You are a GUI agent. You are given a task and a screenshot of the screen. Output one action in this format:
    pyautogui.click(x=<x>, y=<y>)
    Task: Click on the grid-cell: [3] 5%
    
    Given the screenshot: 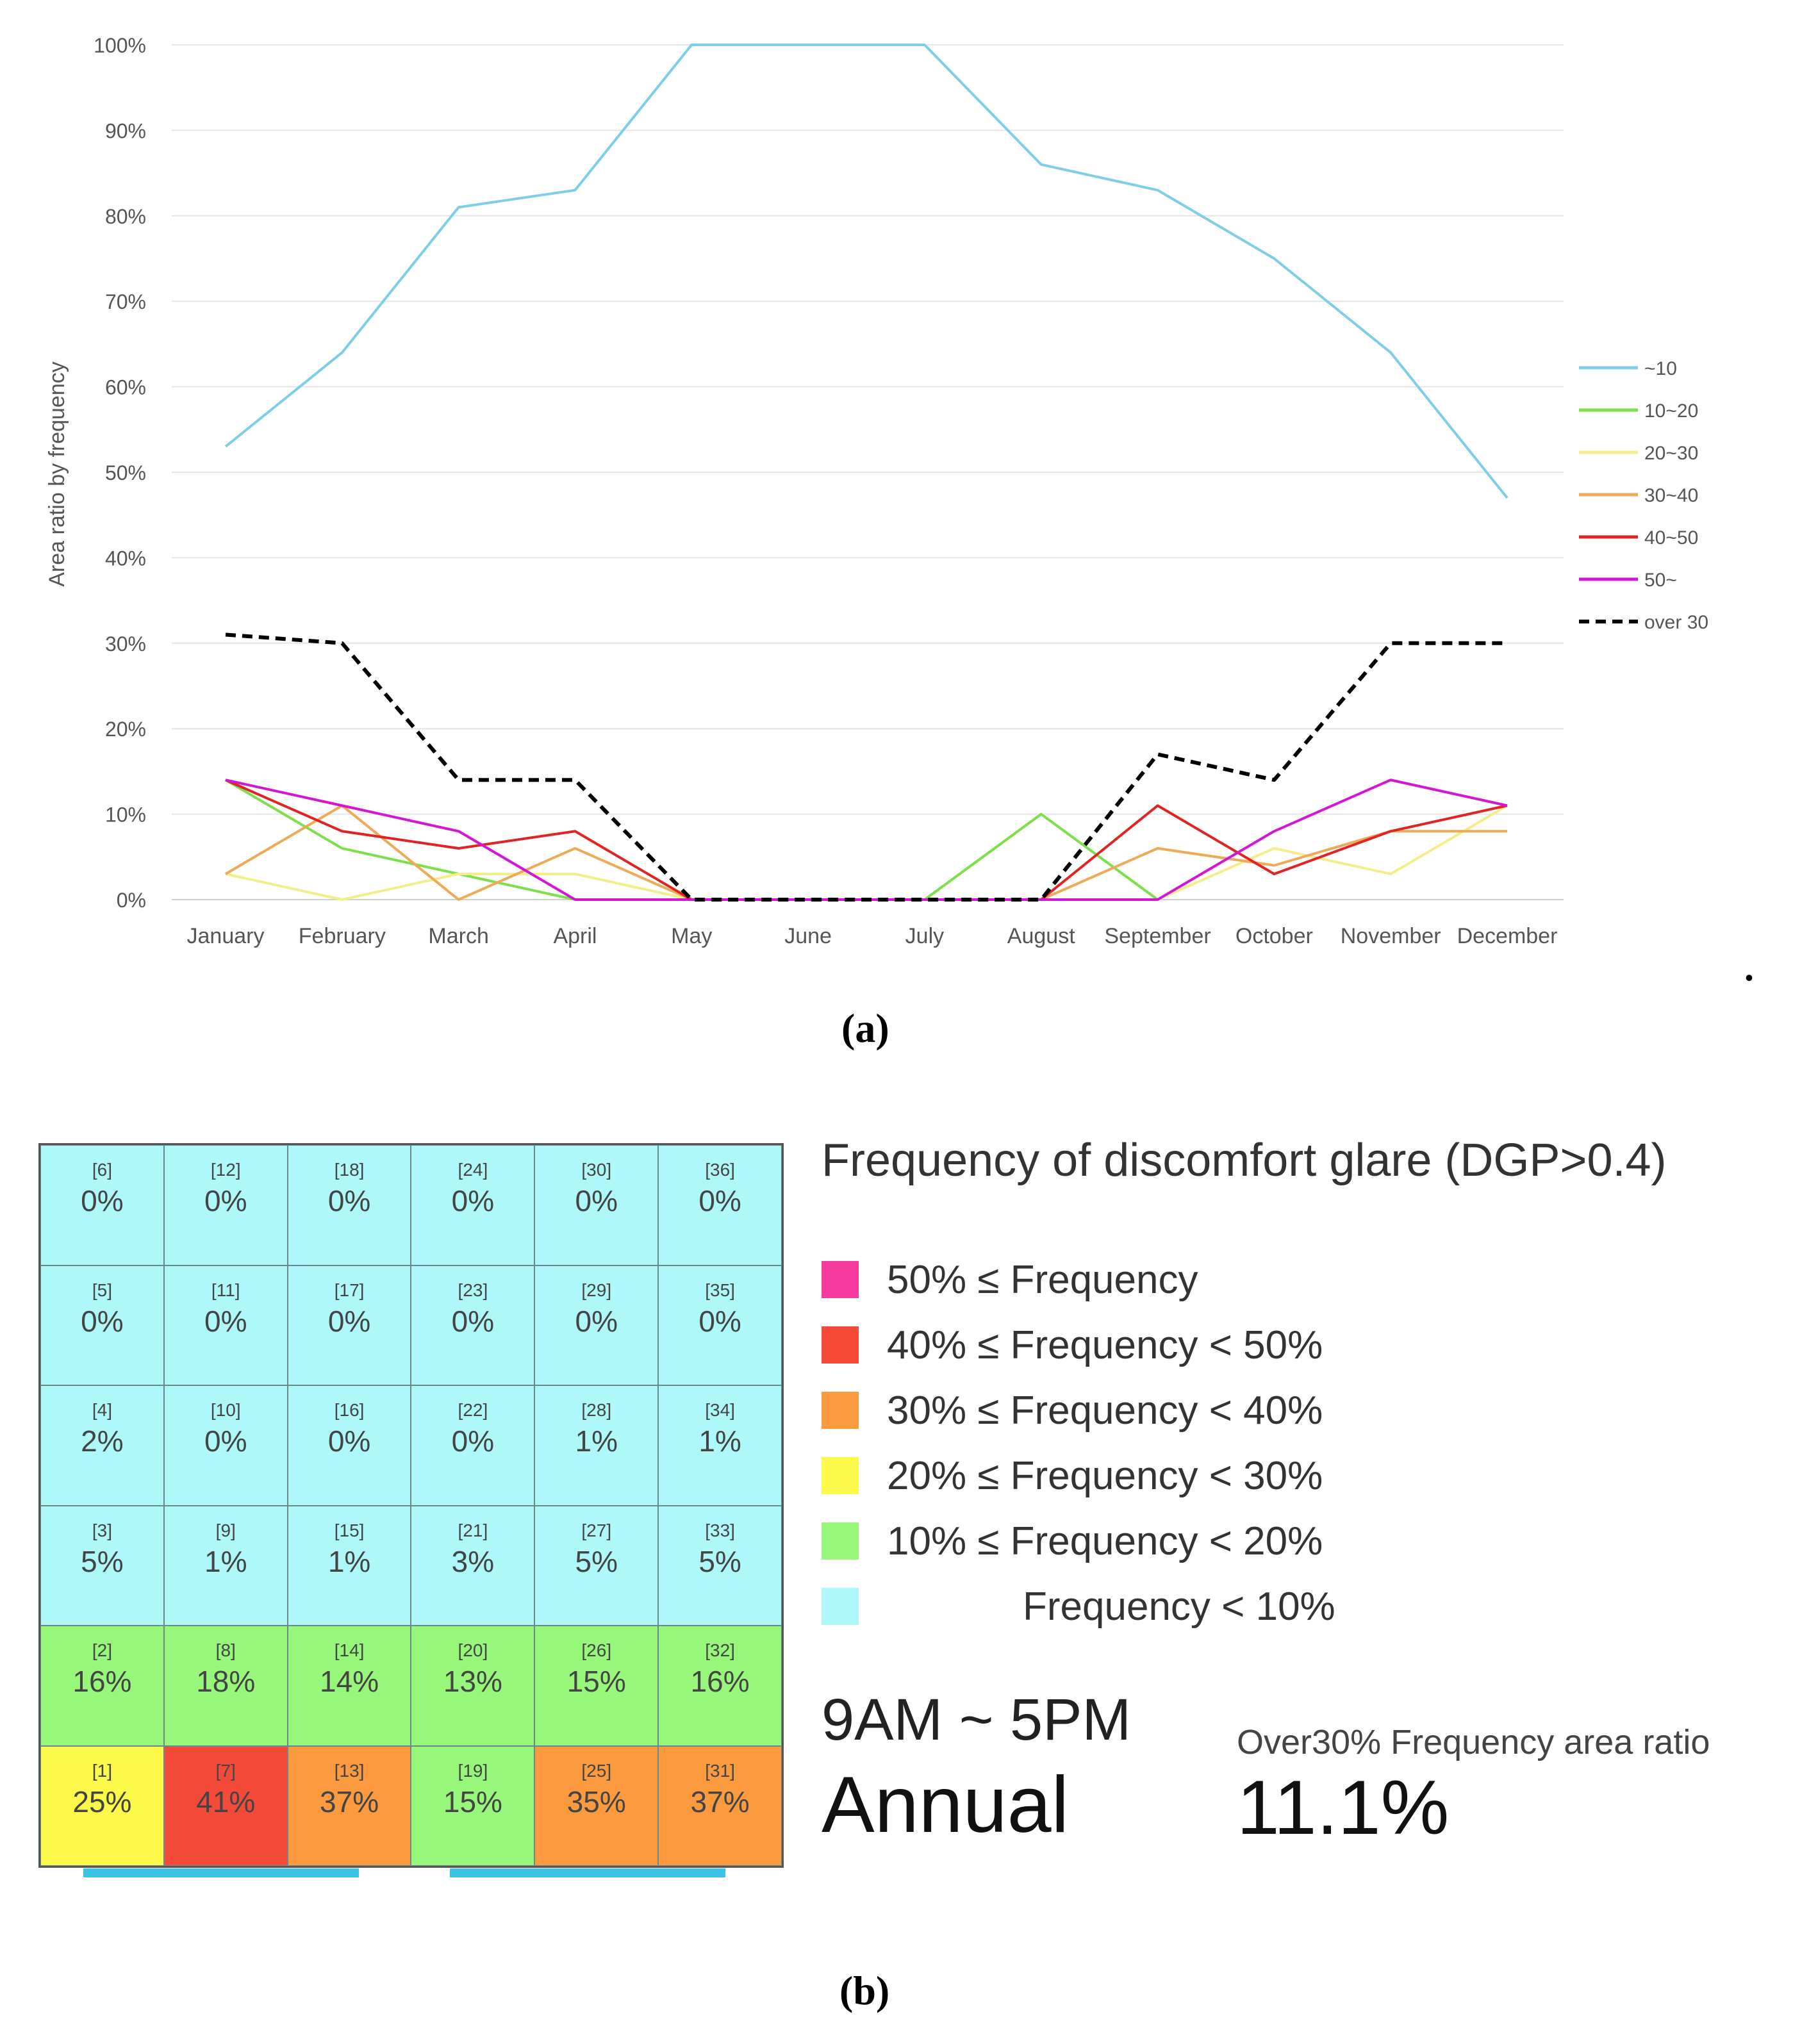 What is the action you would take?
    pyautogui.click(x=102, y=1565)
    